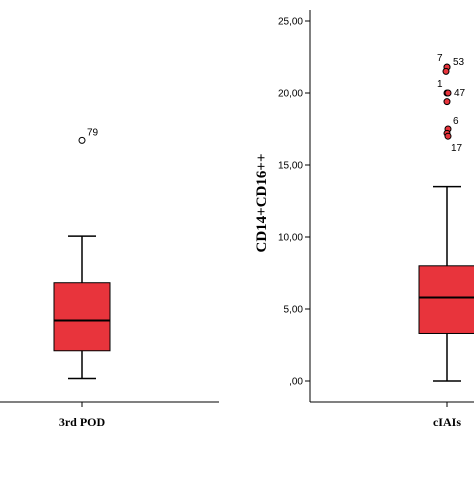 This screenshot has width=474, height=479. What do you see at coordinates (262, 203) in the screenshot?
I see `y-axis-title: CD14+CD16++` at bounding box center [262, 203].